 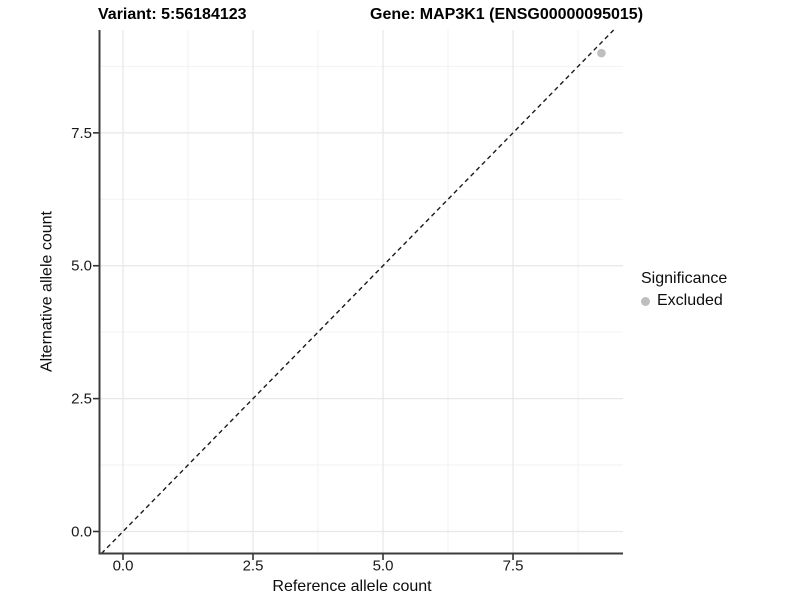 I want to click on x-tick-label: 5.0, so click(x=383, y=566).